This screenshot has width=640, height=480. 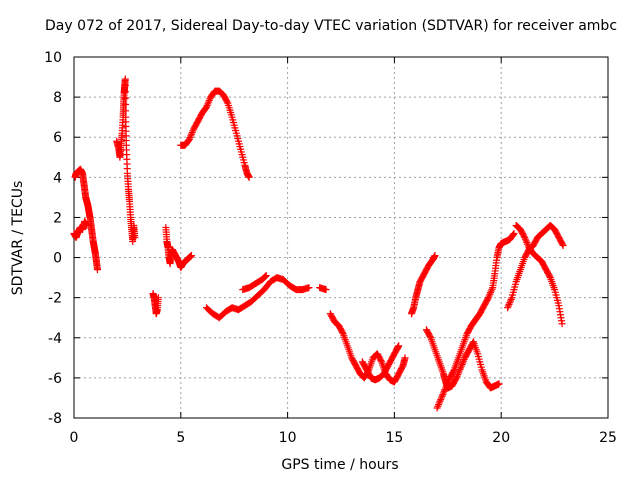 I want to click on y-tick-label: -2, so click(x=55, y=299).